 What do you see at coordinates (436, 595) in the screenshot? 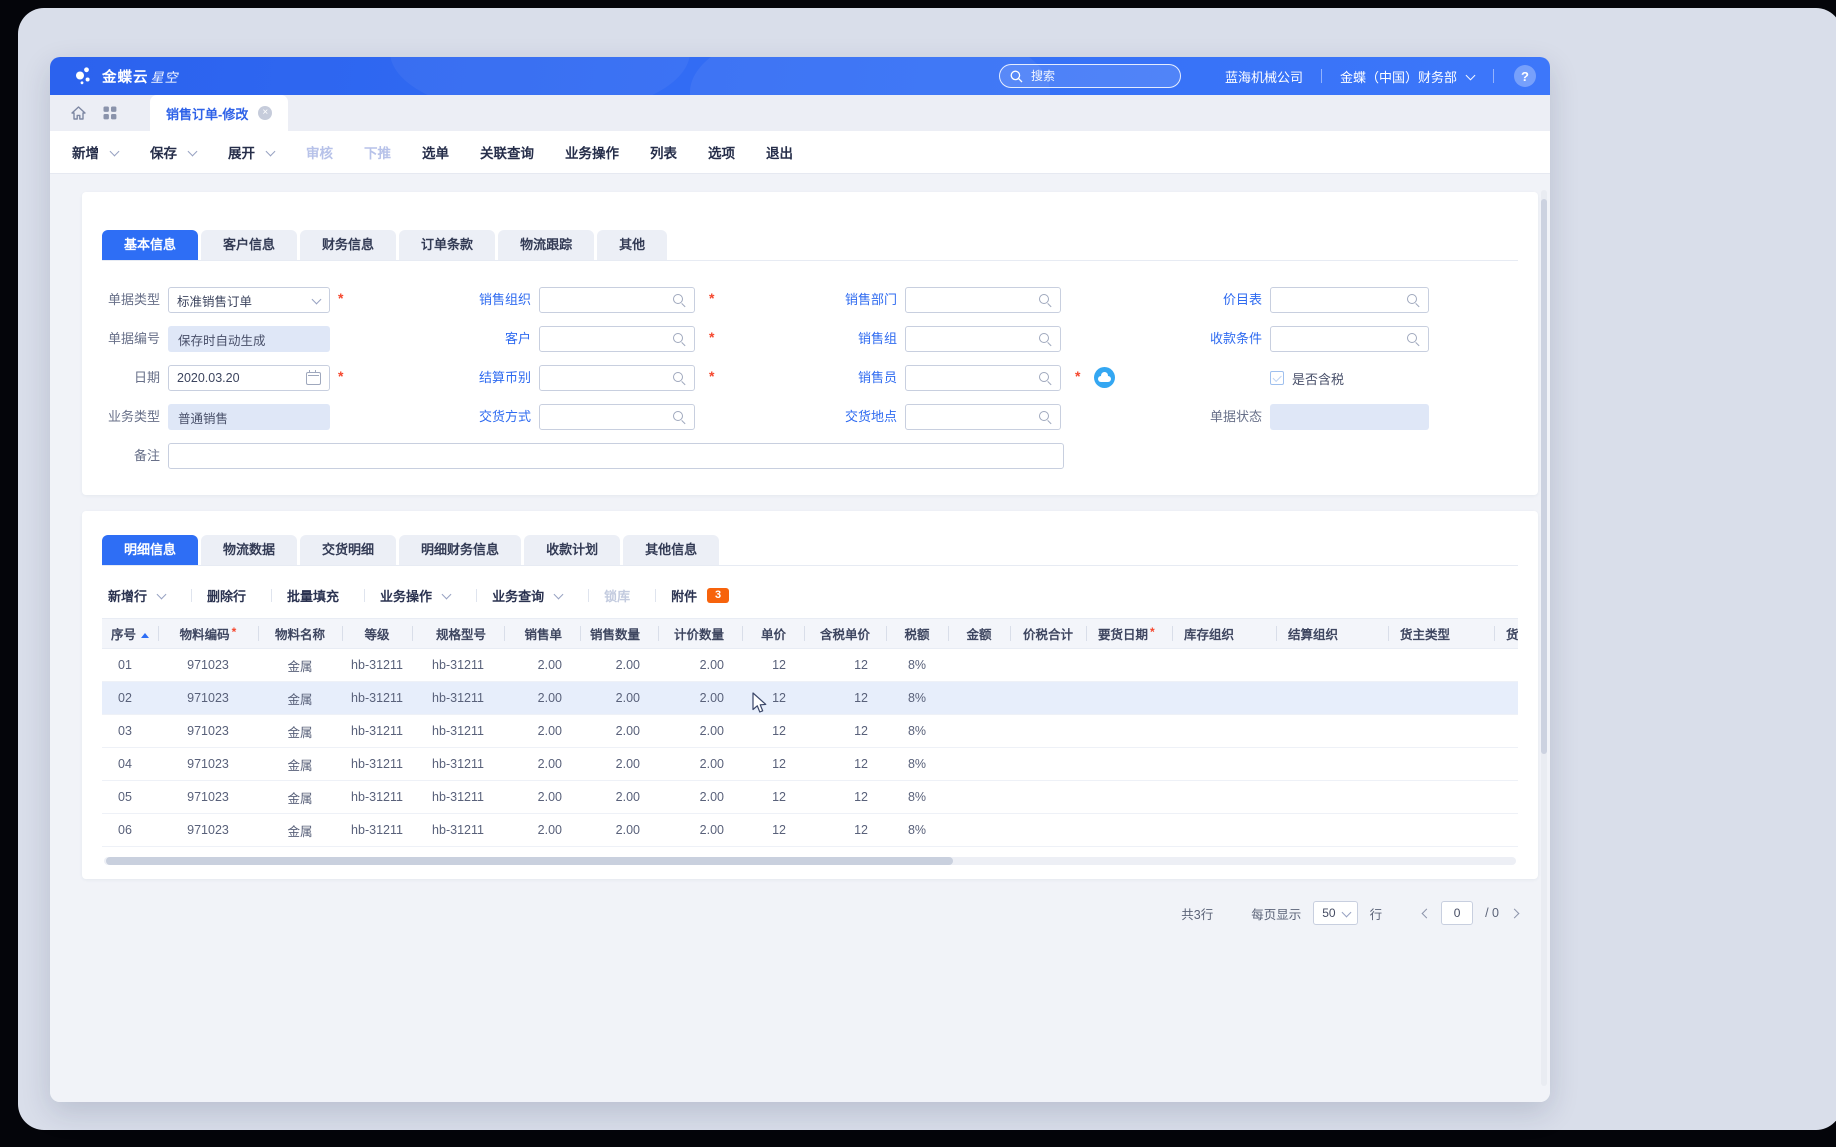
I see `detail-toolbar-button: 业务操作` at bounding box center [436, 595].